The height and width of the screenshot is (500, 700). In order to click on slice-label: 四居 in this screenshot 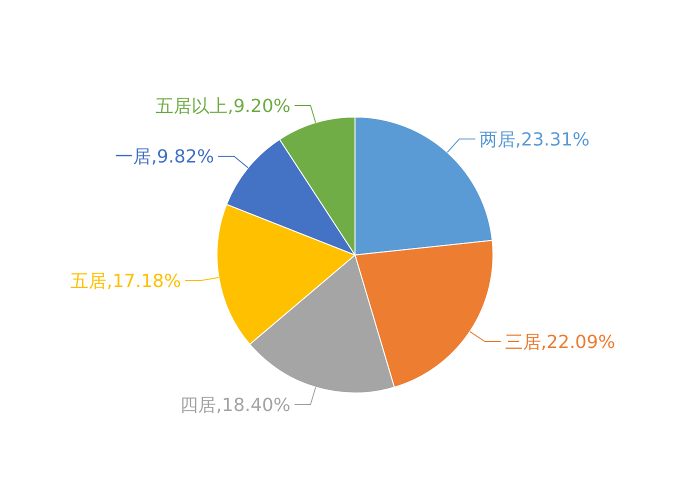, I will do `click(198, 405)`.